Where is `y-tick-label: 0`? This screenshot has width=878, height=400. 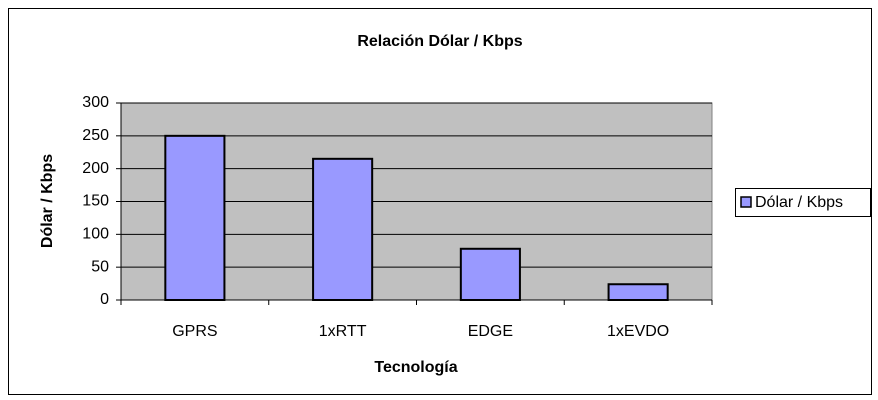
y-tick-label: 0 is located at coordinates (104, 299).